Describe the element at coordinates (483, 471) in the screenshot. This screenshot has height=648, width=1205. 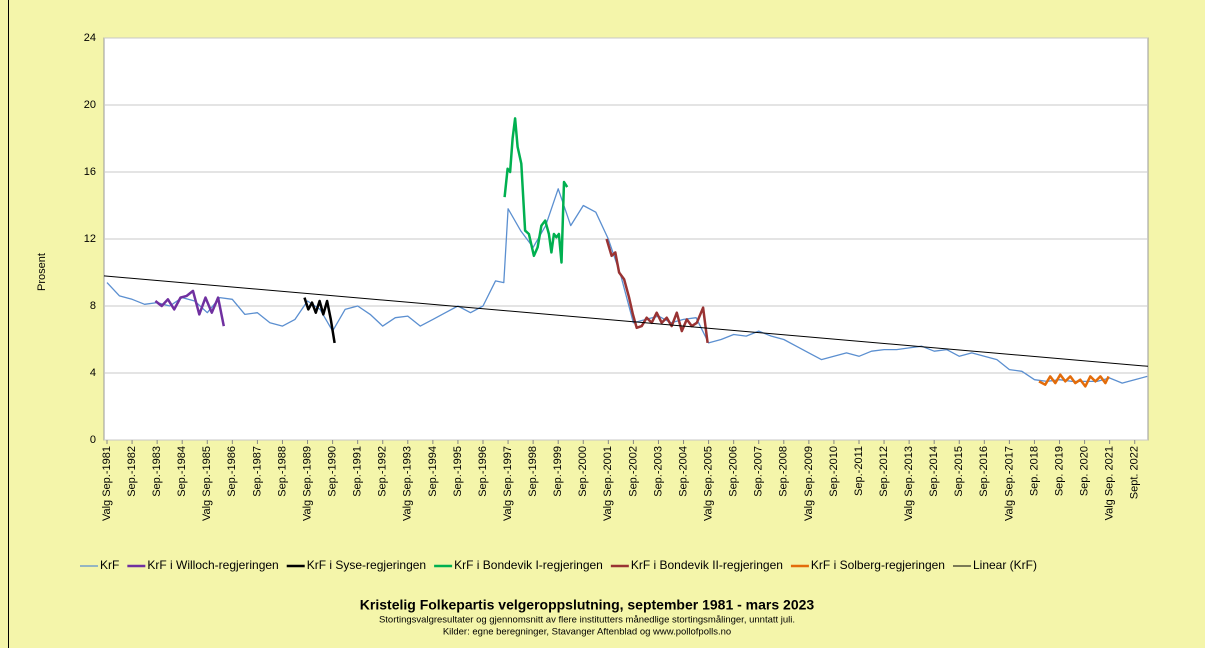
I see `x-tick-label: Sep.-1996` at that location.